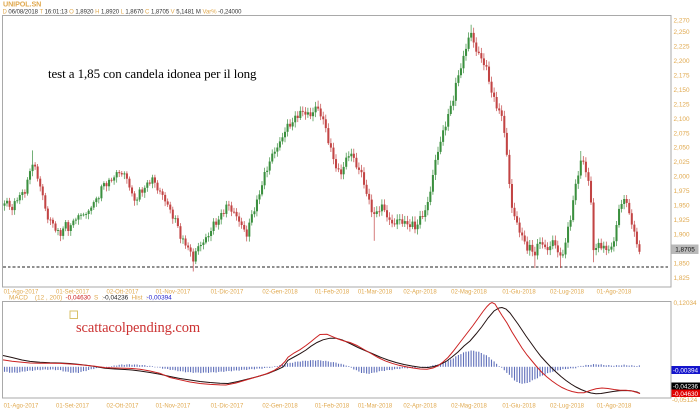 Image resolution: width=700 pixels, height=414 pixels. Describe the element at coordinates (682, 278) in the screenshot. I see `svg-text: 1,825` at that location.